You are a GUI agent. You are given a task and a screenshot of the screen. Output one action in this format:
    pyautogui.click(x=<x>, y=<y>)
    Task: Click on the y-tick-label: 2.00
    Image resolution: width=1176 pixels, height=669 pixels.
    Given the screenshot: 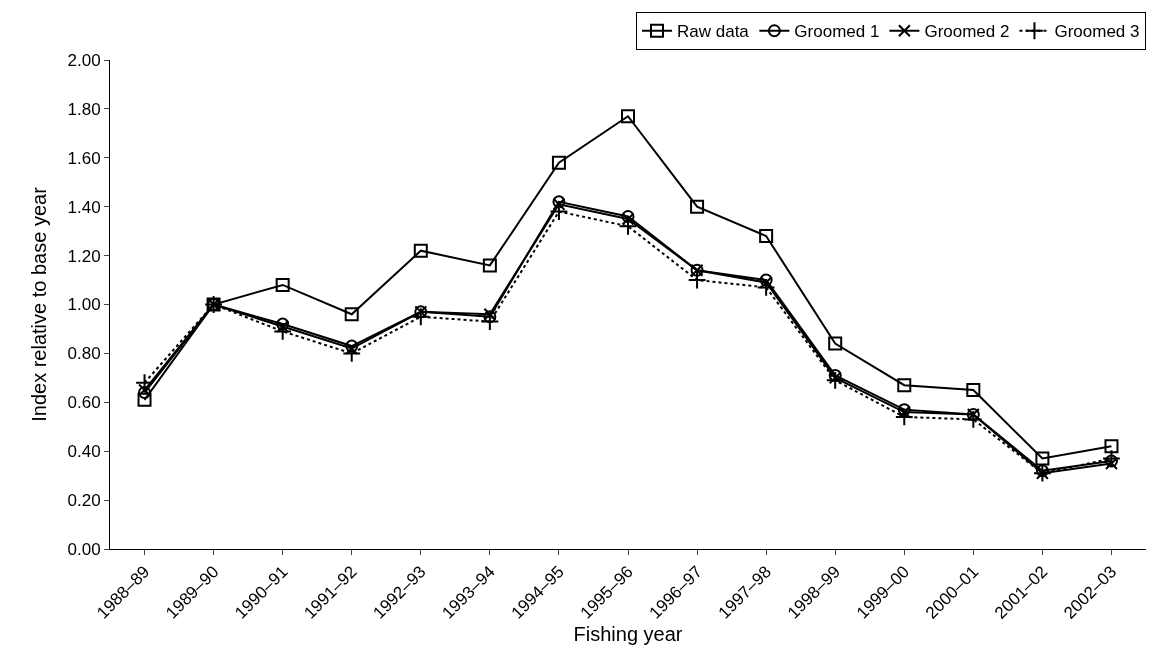 What is the action you would take?
    pyautogui.click(x=84, y=60)
    